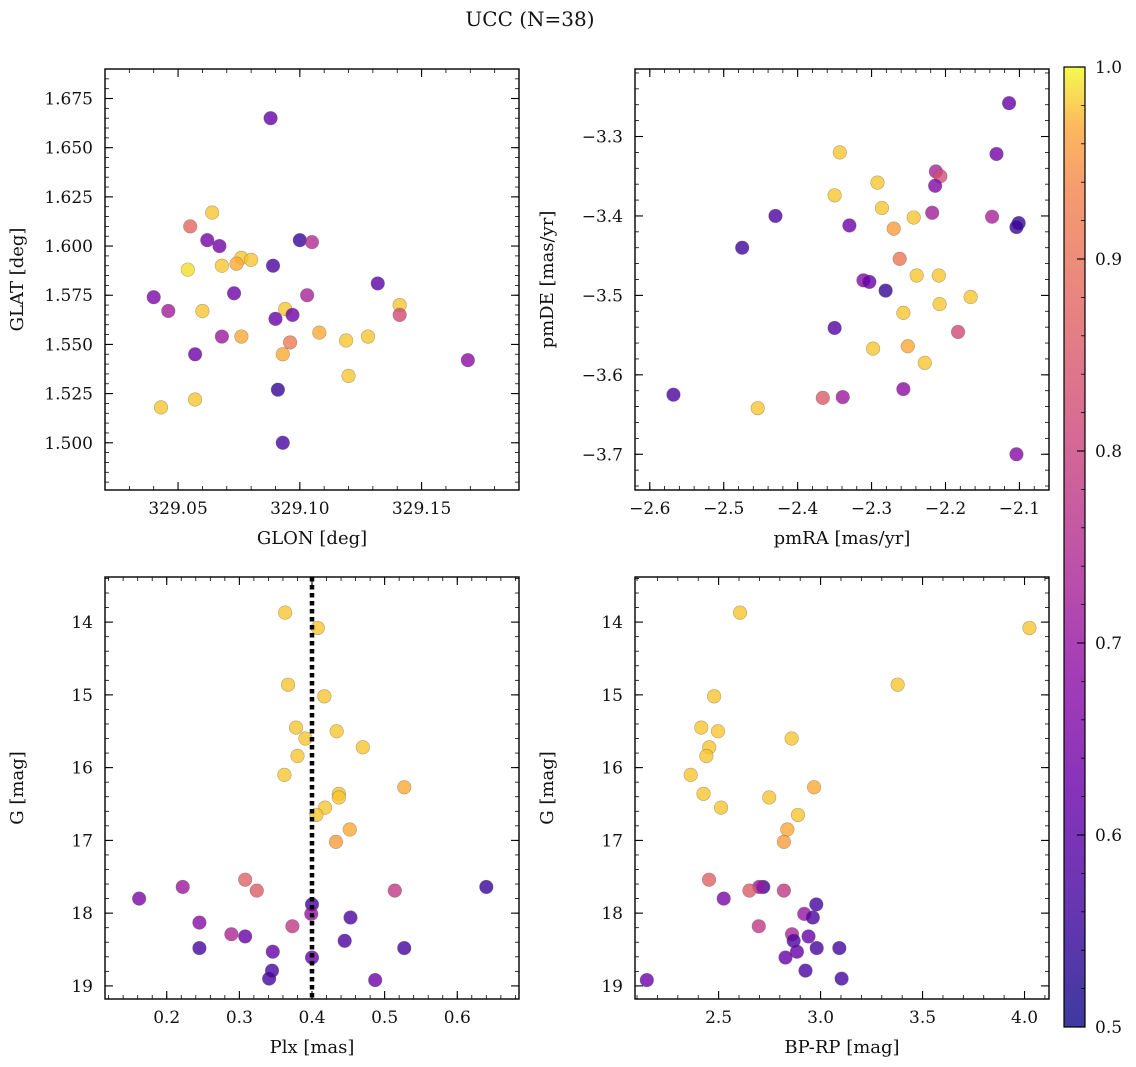 The width and height of the screenshot is (1136, 1067). Describe the element at coordinates (1108, 644) in the screenshot. I see `colorbar-tick-label: 0.7` at that location.